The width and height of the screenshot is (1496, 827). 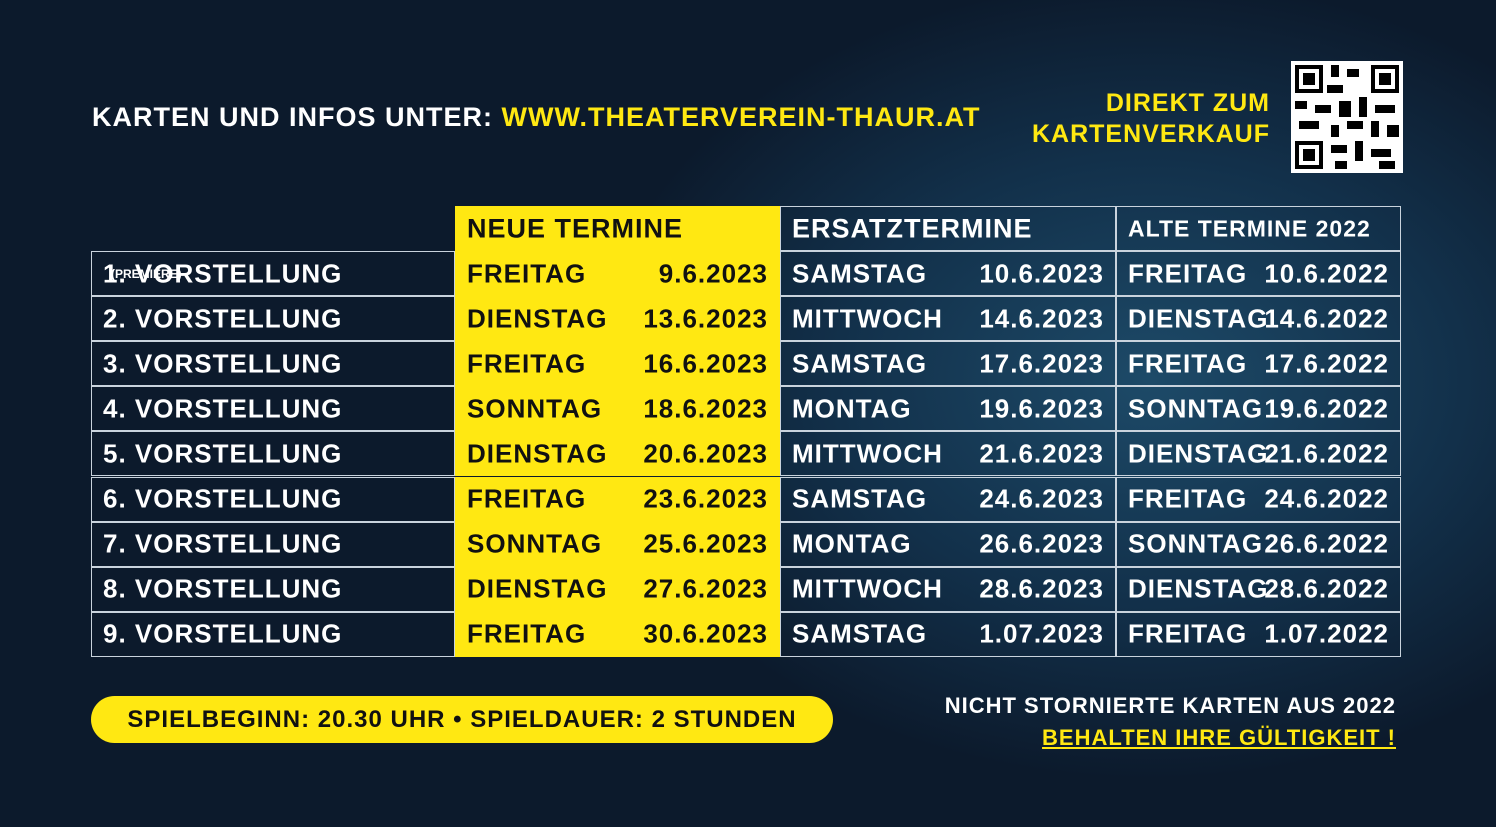 What do you see at coordinates (1041, 498) in the screenshot?
I see `date: 24.6.2023` at bounding box center [1041, 498].